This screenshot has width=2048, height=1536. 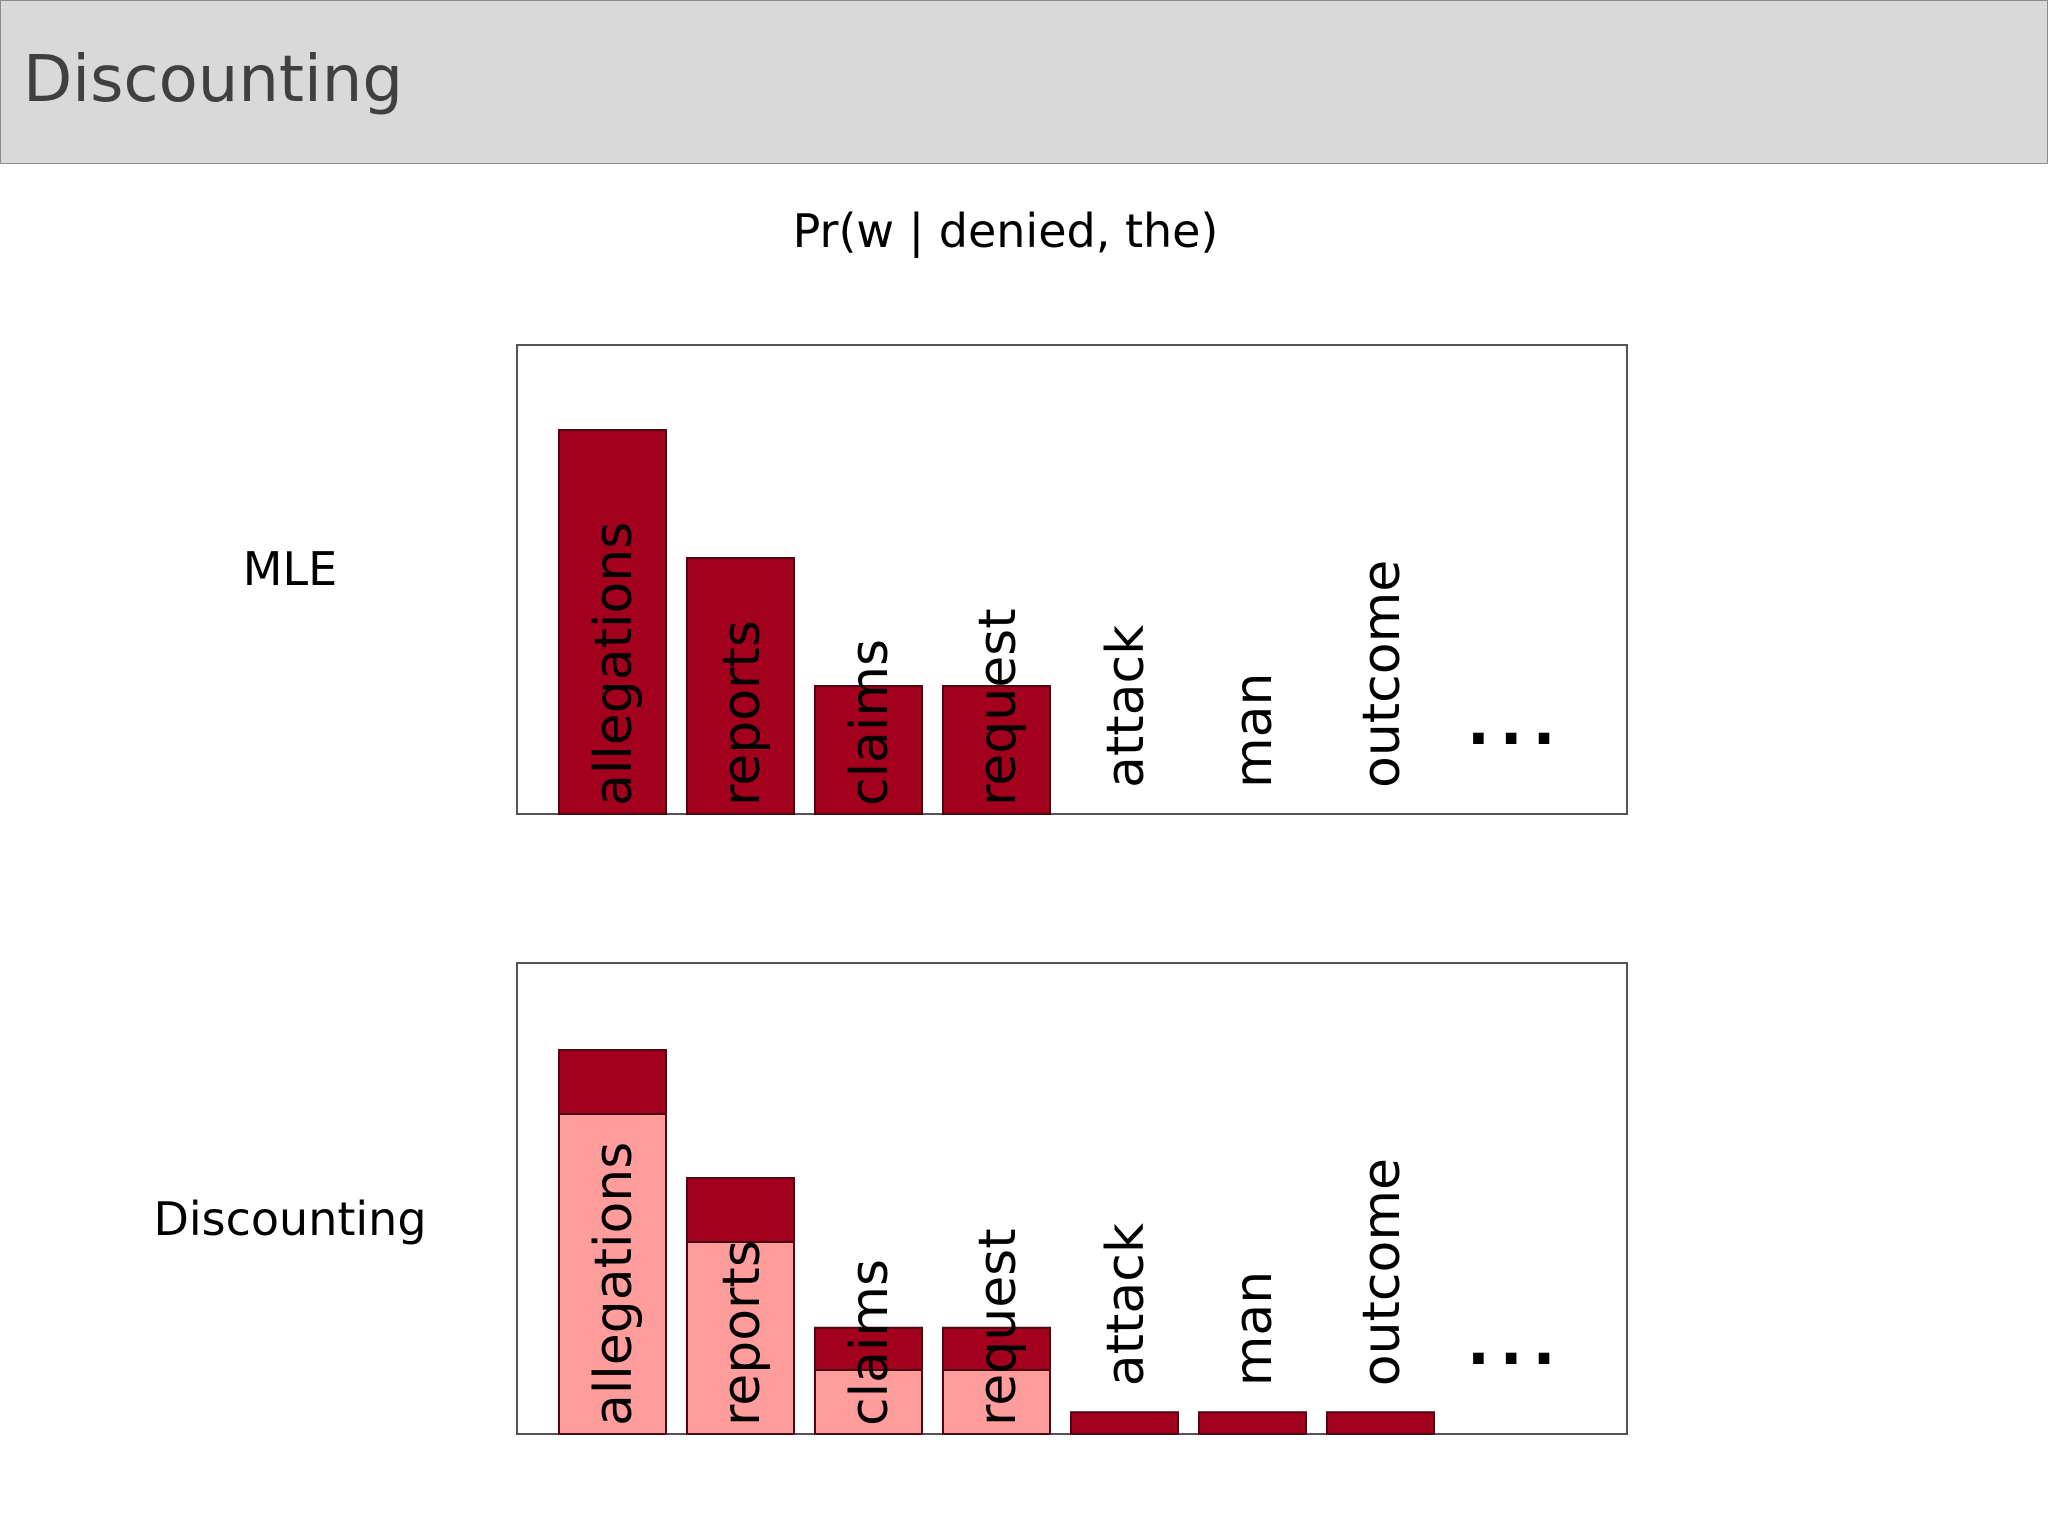 What do you see at coordinates (1005, 231) in the screenshot?
I see `chart-title: Pr(w | denied, the)` at bounding box center [1005, 231].